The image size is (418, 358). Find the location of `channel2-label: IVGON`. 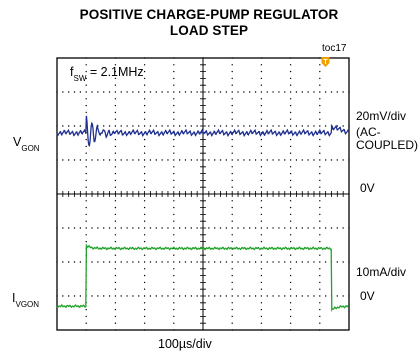

channel2-label: IVGON is located at coordinates (26, 300).